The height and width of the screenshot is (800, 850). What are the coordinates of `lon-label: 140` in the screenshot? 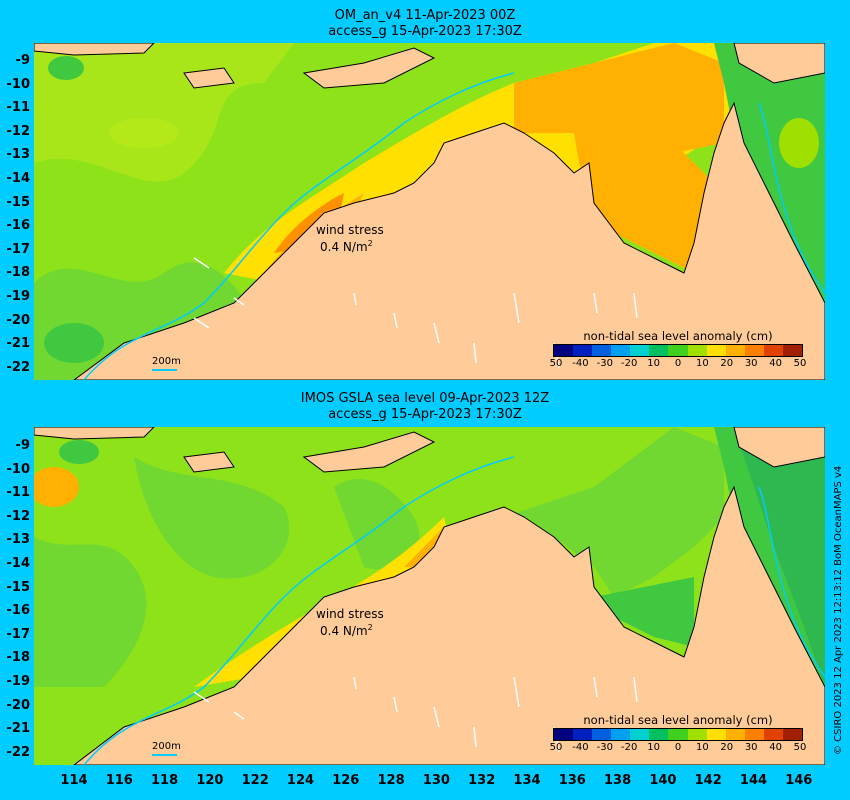 It's located at (663, 780).